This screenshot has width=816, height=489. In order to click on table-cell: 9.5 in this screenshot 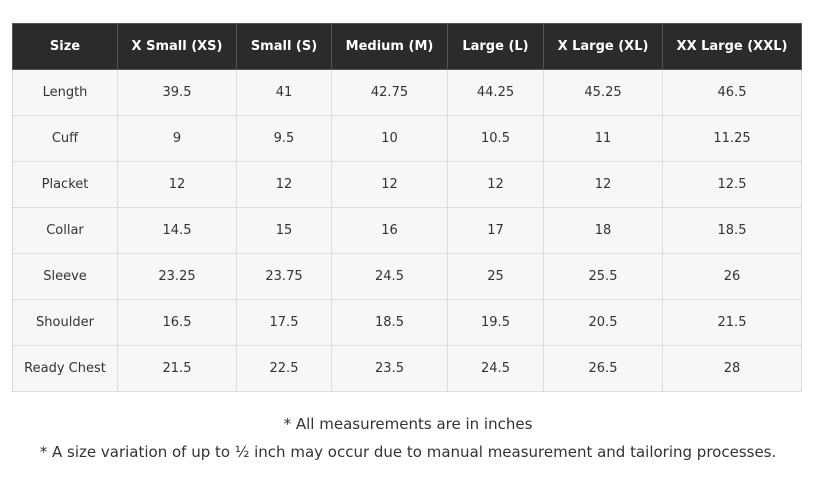, I will do `click(284, 138)`.